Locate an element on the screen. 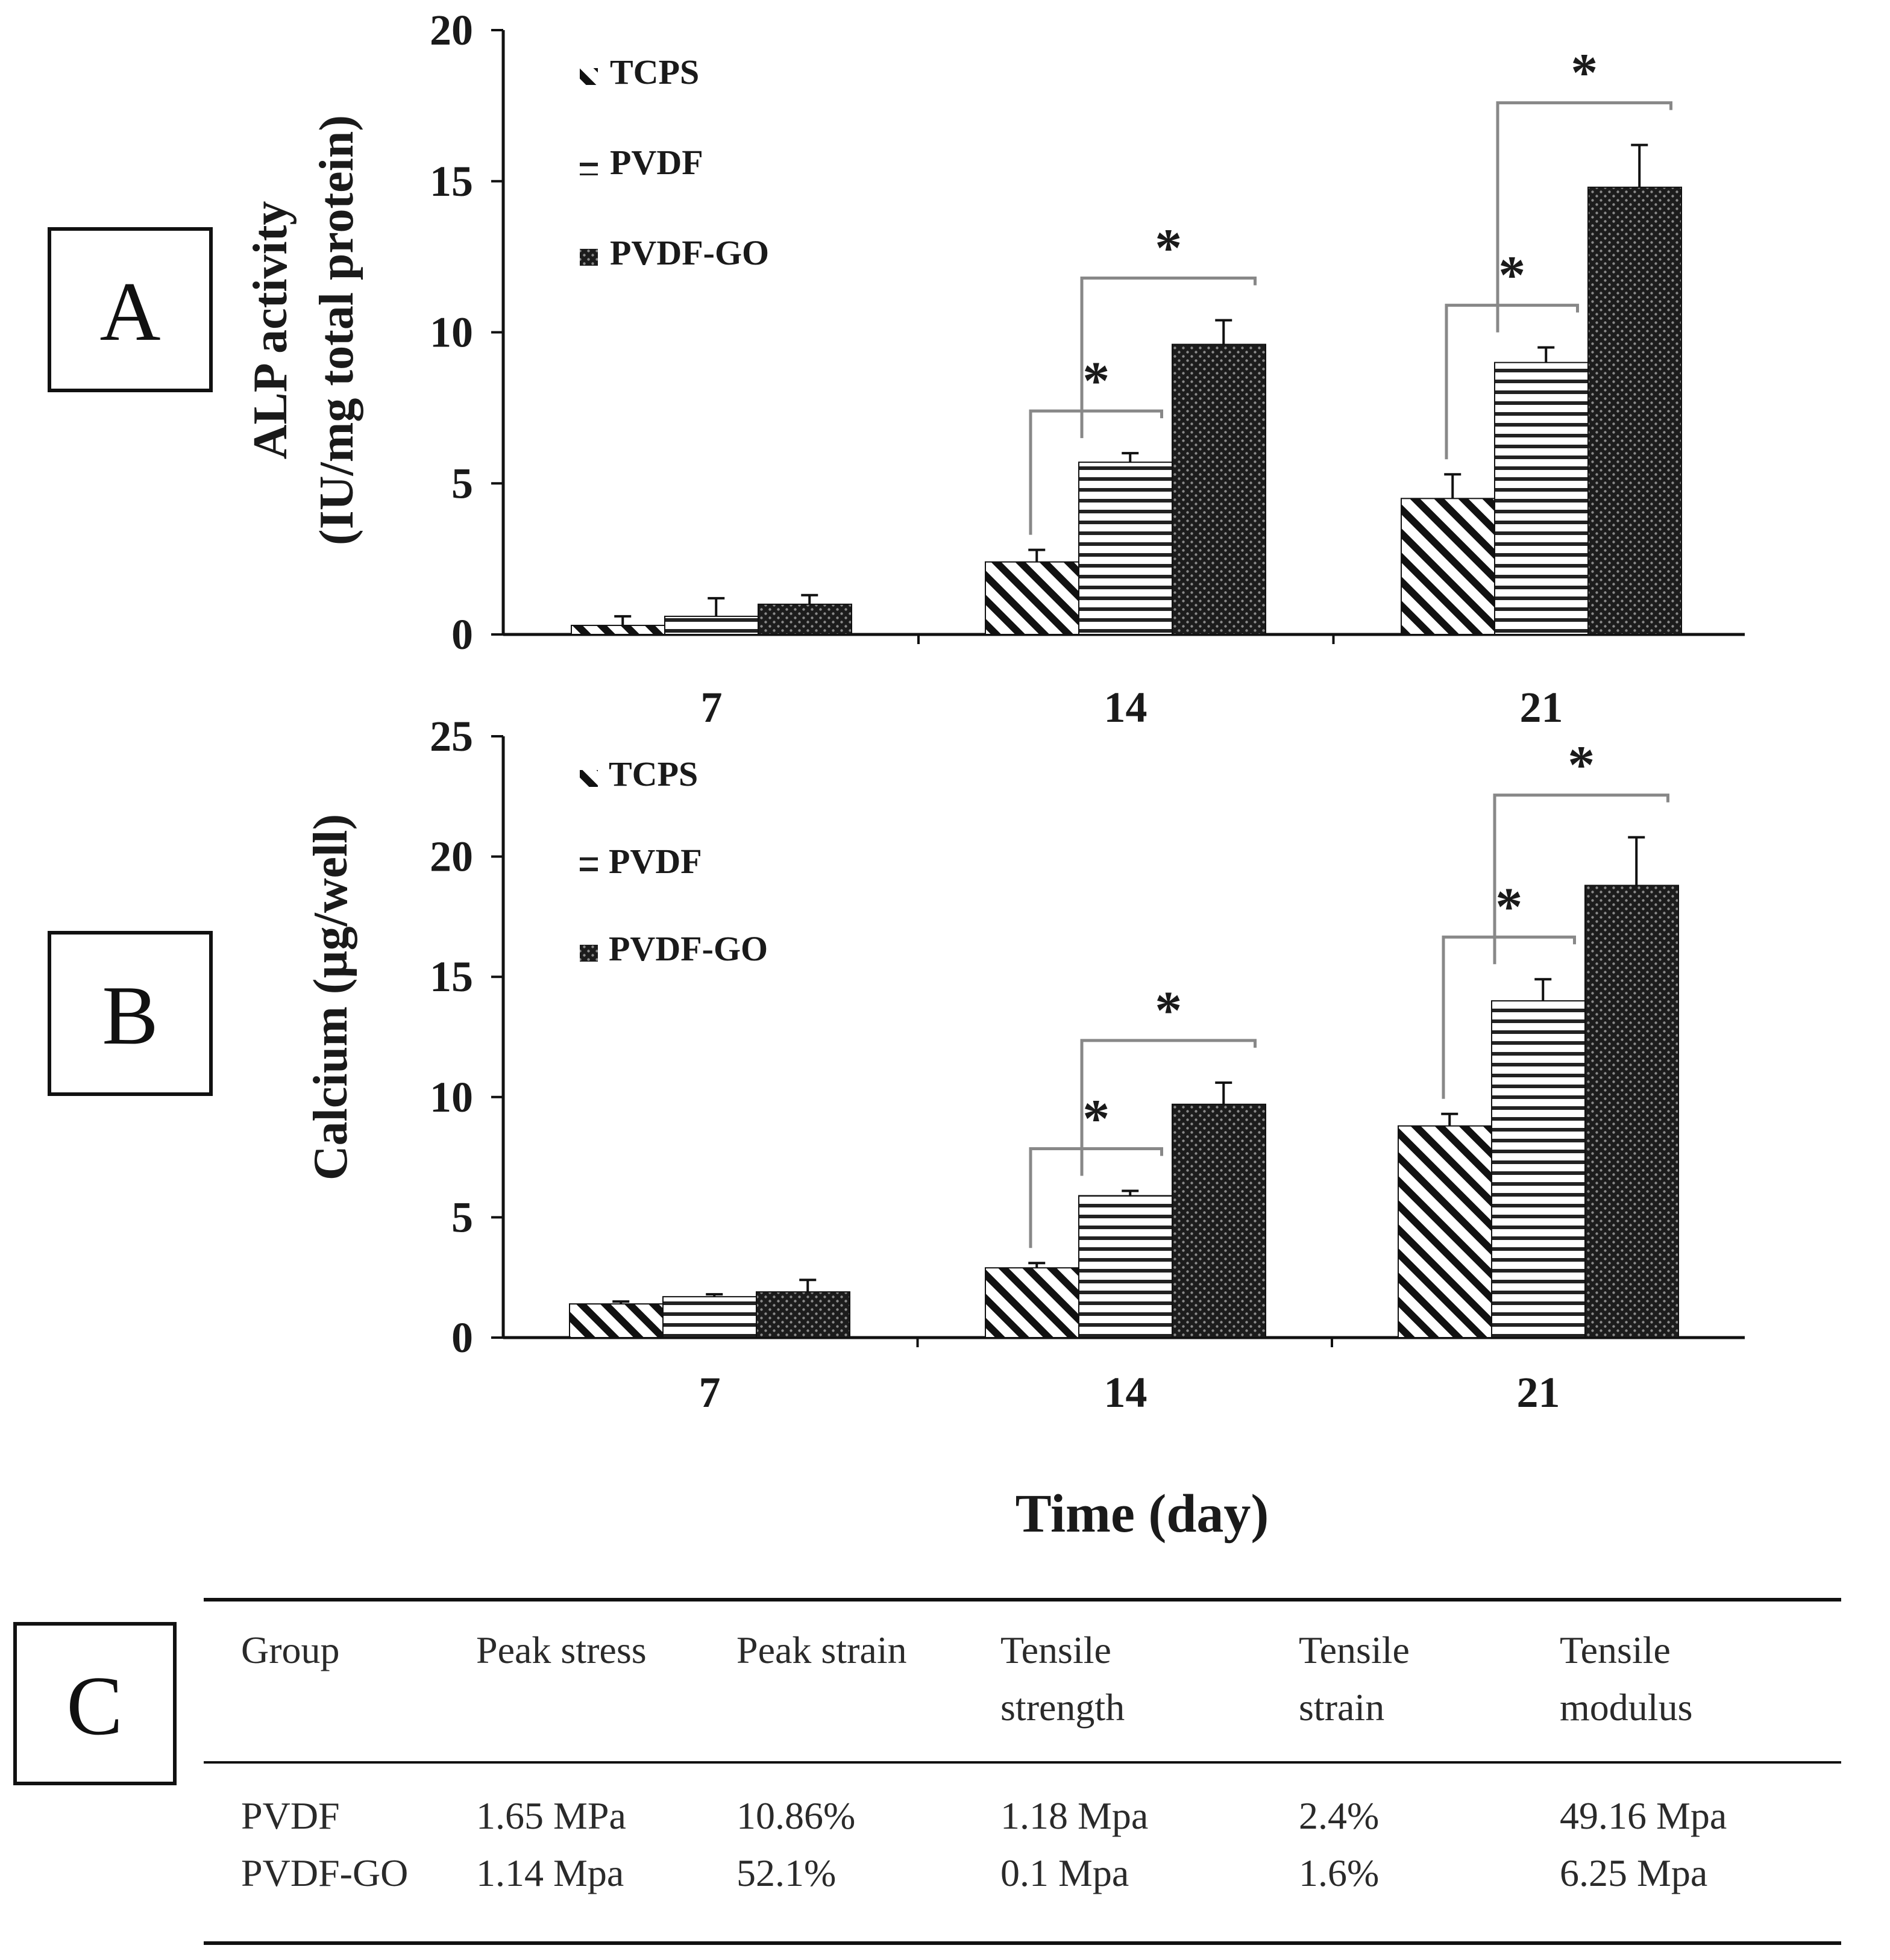 This screenshot has width=1890, height=1960. table-header-cell: modulus is located at coordinates (1626, 1707).